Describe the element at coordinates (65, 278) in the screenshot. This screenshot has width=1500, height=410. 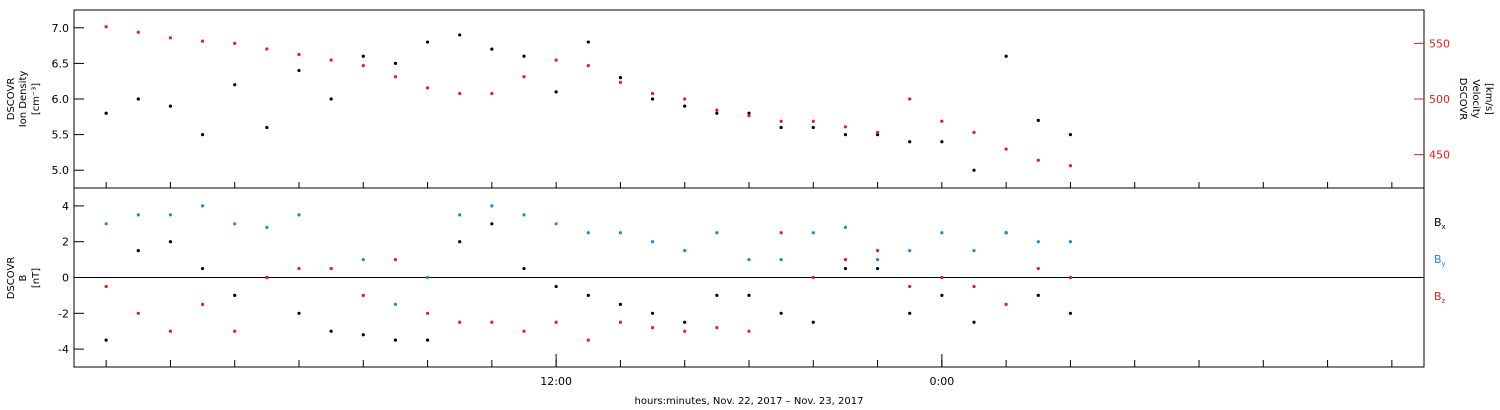
I see `b-tick-label: 0` at that location.